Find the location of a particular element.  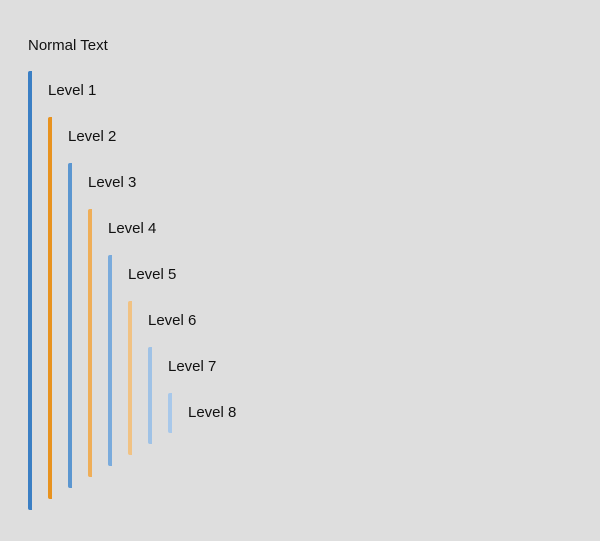

blockquote-level-2: Level 2 is located at coordinates (82, 308).